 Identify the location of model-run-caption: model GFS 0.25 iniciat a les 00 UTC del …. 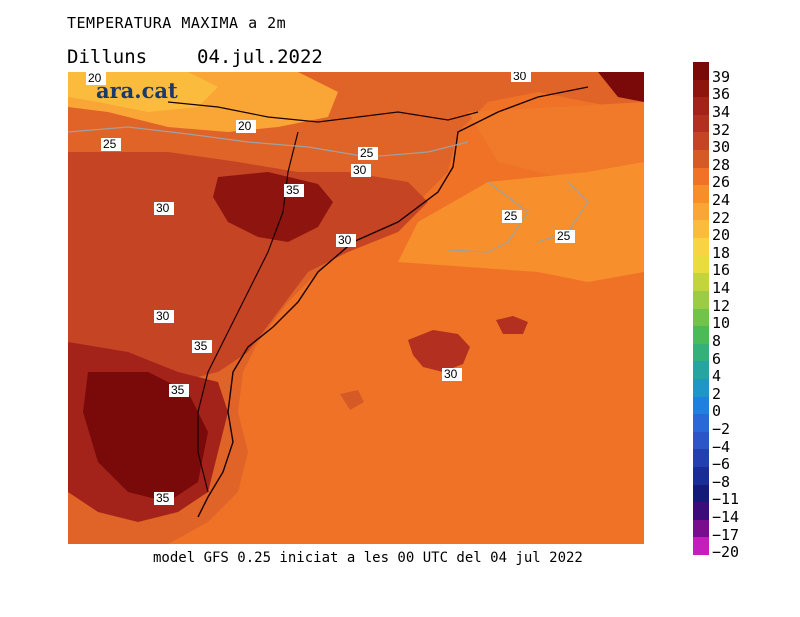
(368, 558).